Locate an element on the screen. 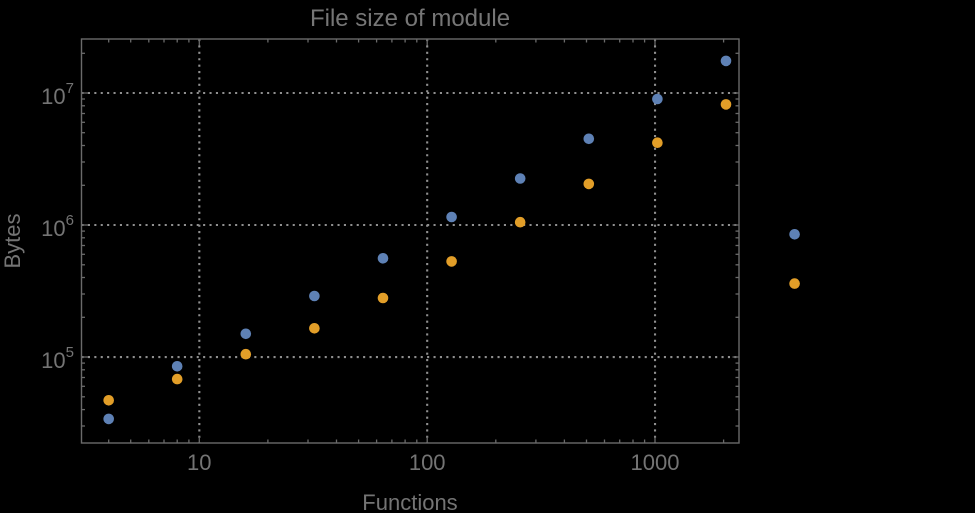 The width and height of the screenshot is (975, 513). x-axis-label: Functions is located at coordinates (409, 501).